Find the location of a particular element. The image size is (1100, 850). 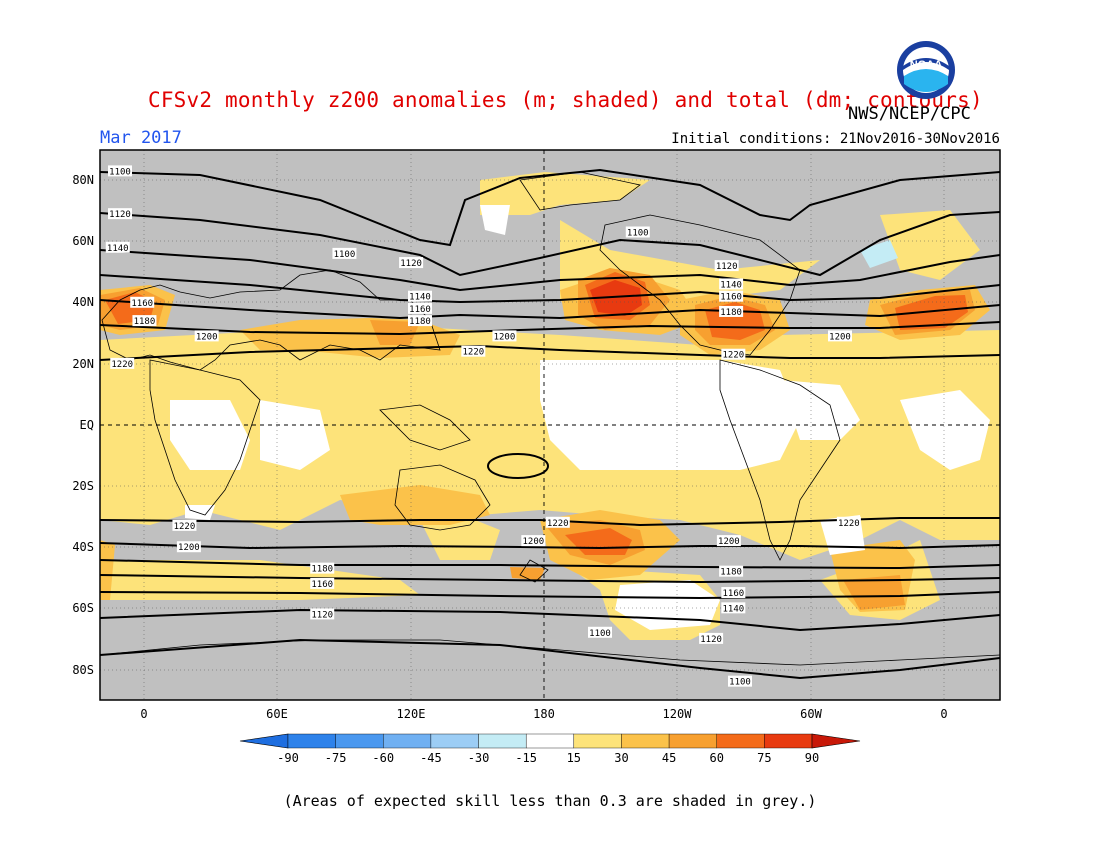

lat-label: 60S is located at coordinates (83, 608).